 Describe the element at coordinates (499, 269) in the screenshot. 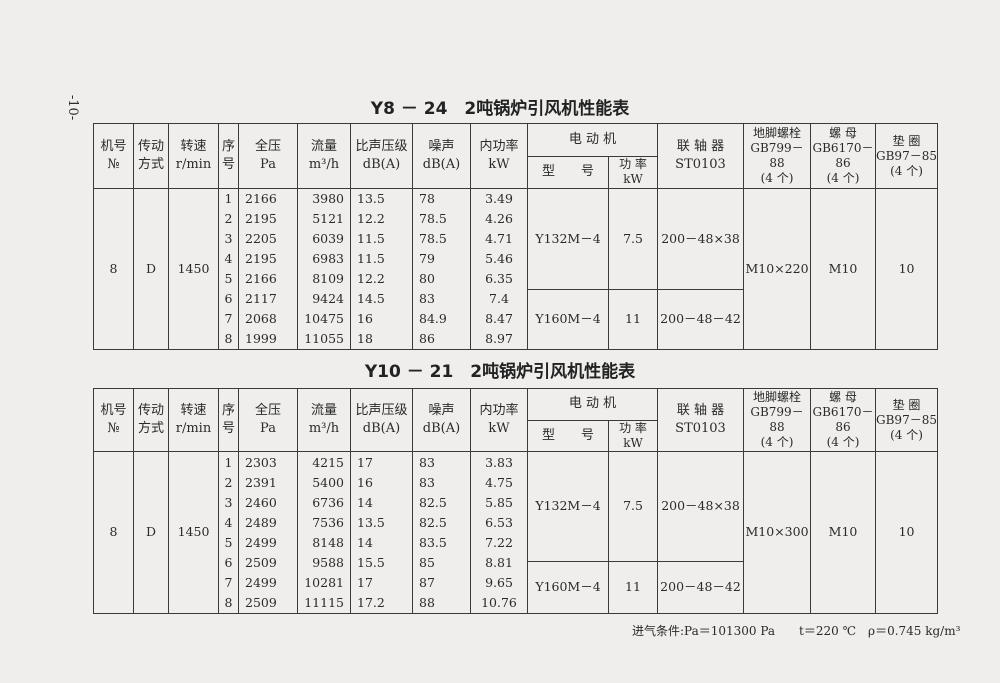

I see `power-list: 3.49 4.26 4.71 5.46 6.35 7.4 8.47 8.97` at that location.